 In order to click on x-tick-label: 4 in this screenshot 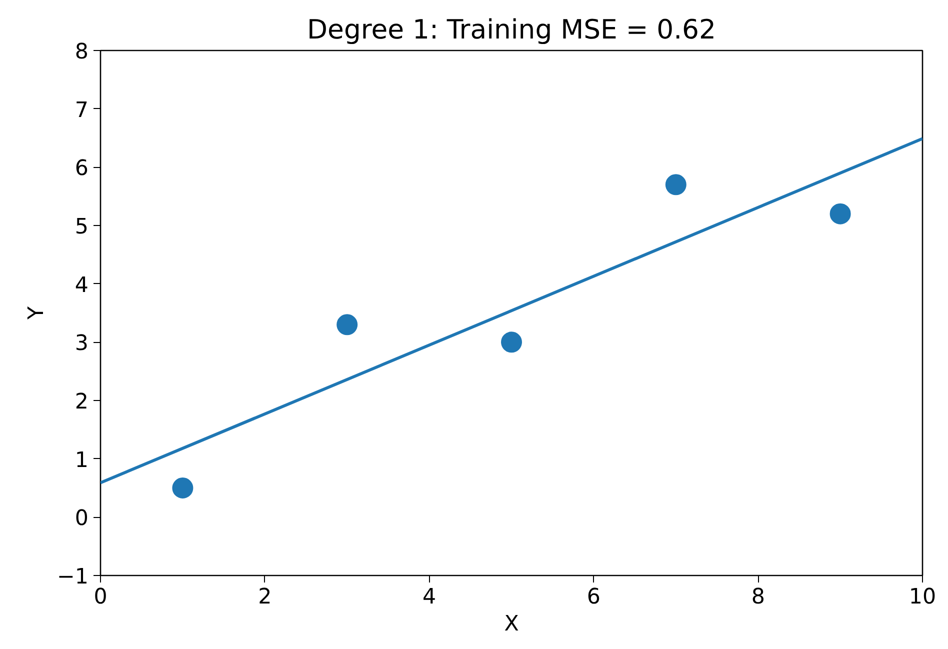, I will do `click(429, 597)`.